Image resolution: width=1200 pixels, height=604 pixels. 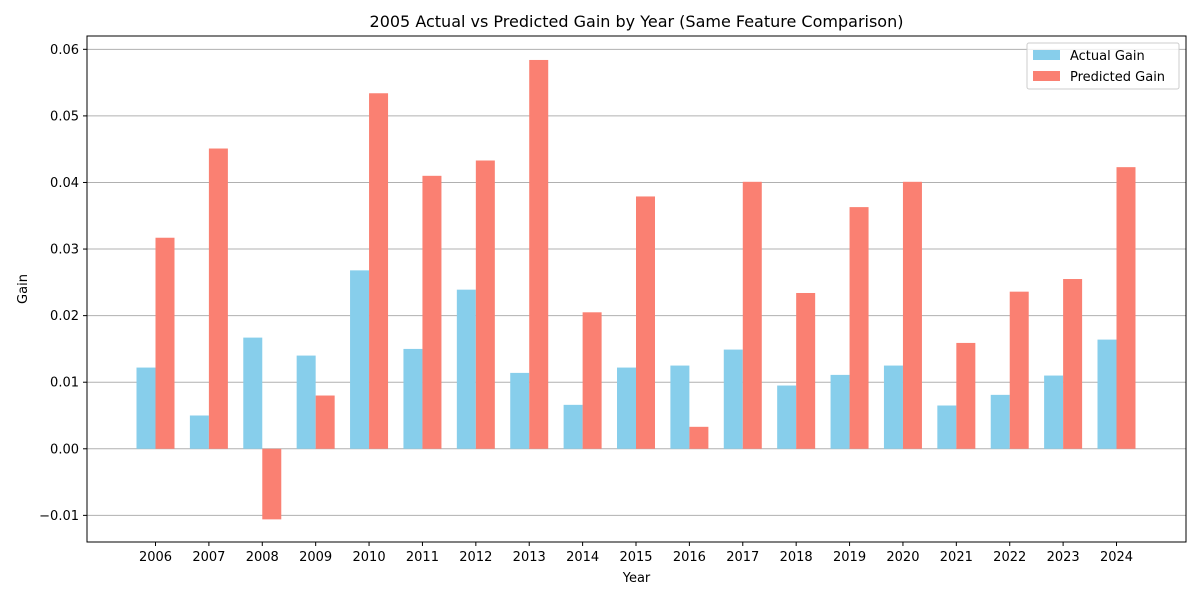 What do you see at coordinates (466, 369) in the screenshot?
I see `actual-gain-bar-2012` at bounding box center [466, 369].